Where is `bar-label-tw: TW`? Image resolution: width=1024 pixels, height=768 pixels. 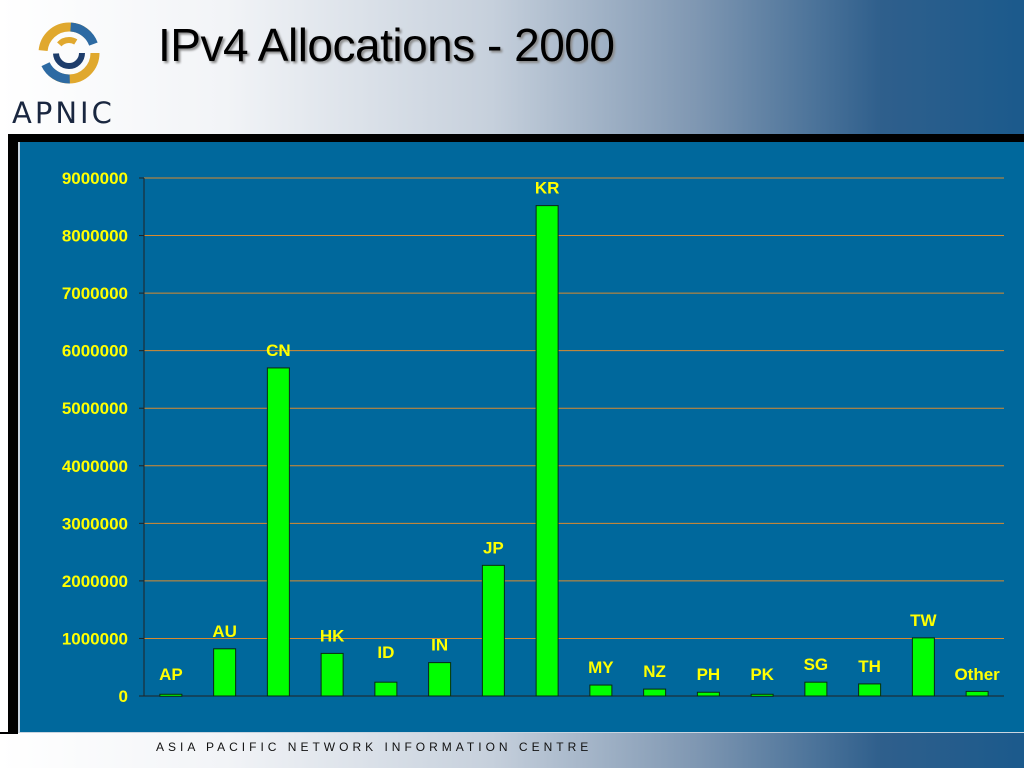
bar-label-tw: TW is located at coordinates (923, 620).